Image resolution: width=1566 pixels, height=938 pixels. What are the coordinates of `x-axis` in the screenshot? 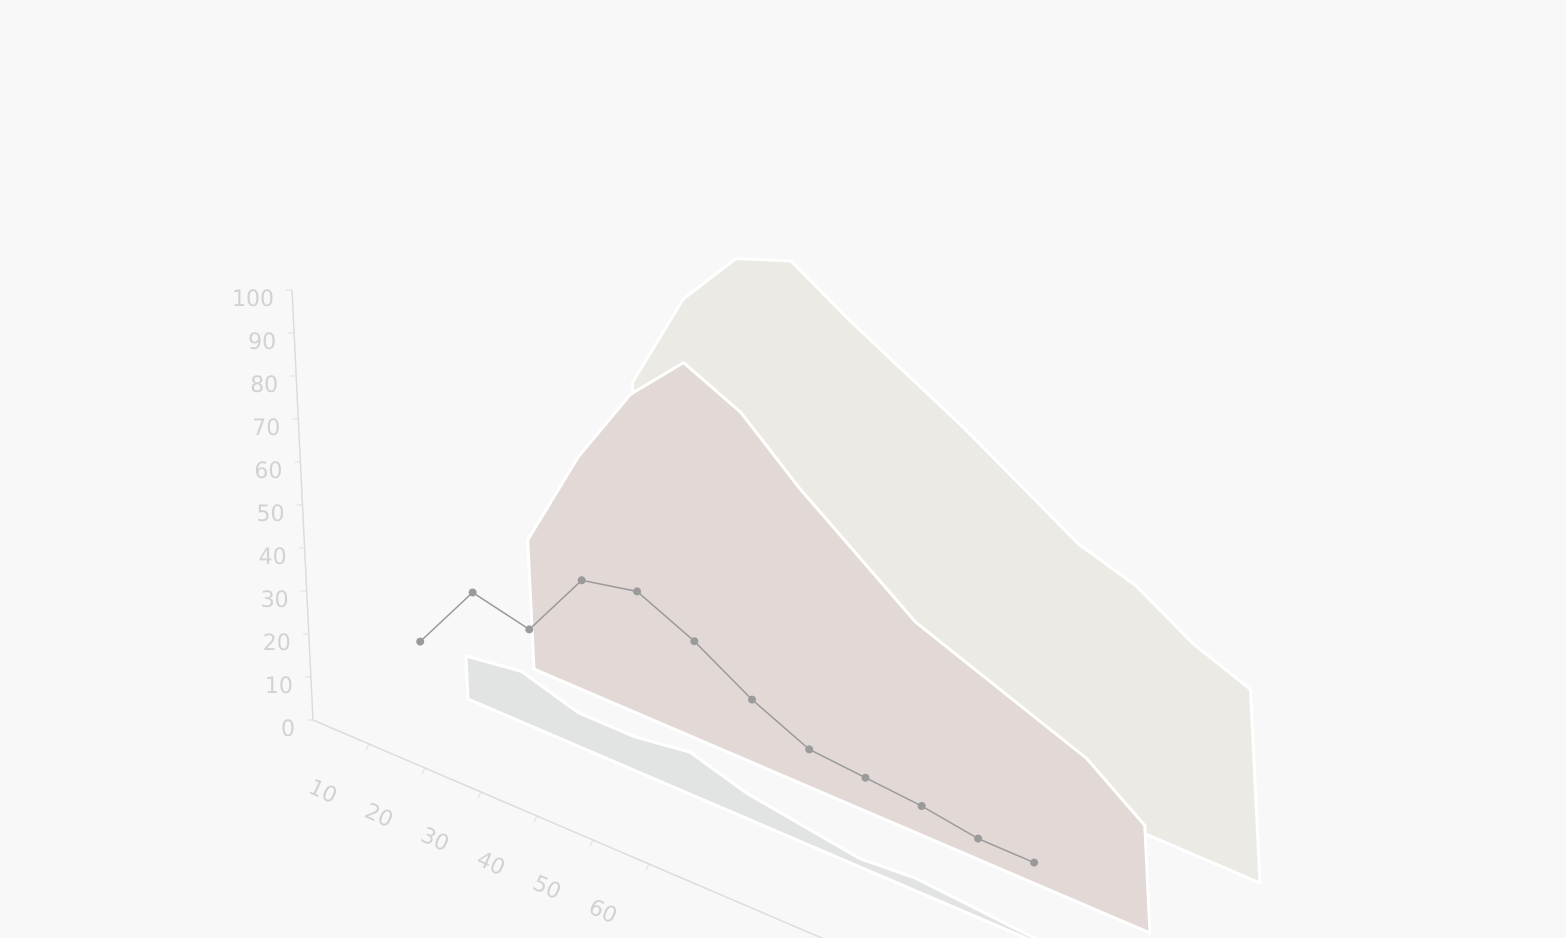 It's located at (568, 828).